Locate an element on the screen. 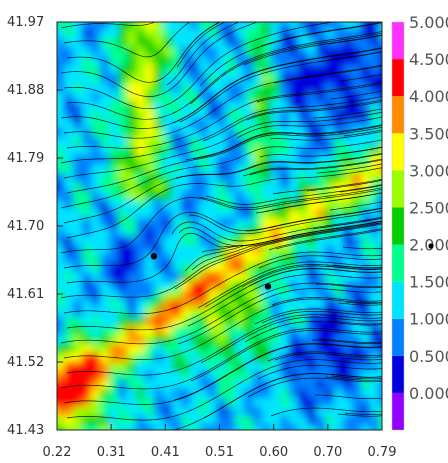 The image size is (448, 463). y-tick-label: 41.88 is located at coordinates (25, 90).